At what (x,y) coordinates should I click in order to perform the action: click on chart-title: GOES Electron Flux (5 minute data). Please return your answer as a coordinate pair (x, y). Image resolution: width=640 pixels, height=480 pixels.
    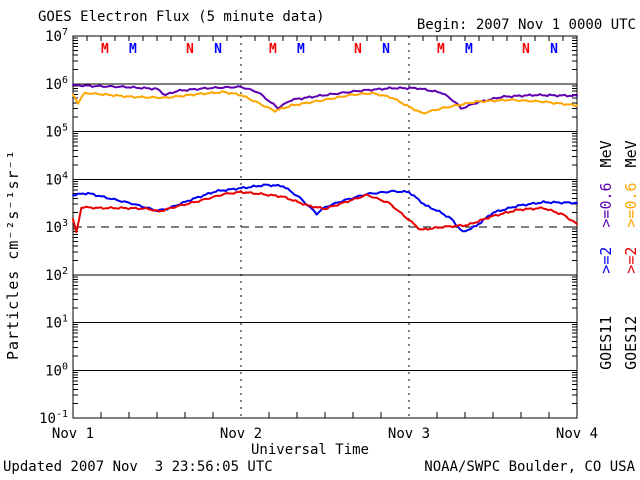
    Looking at the image, I should click on (181, 17).